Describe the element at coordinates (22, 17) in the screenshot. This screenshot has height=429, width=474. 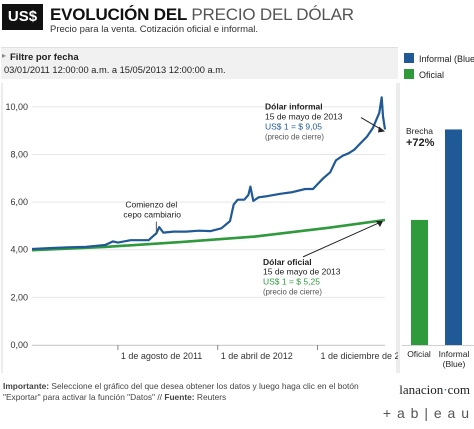
I see `usd-logo: US$` at that location.